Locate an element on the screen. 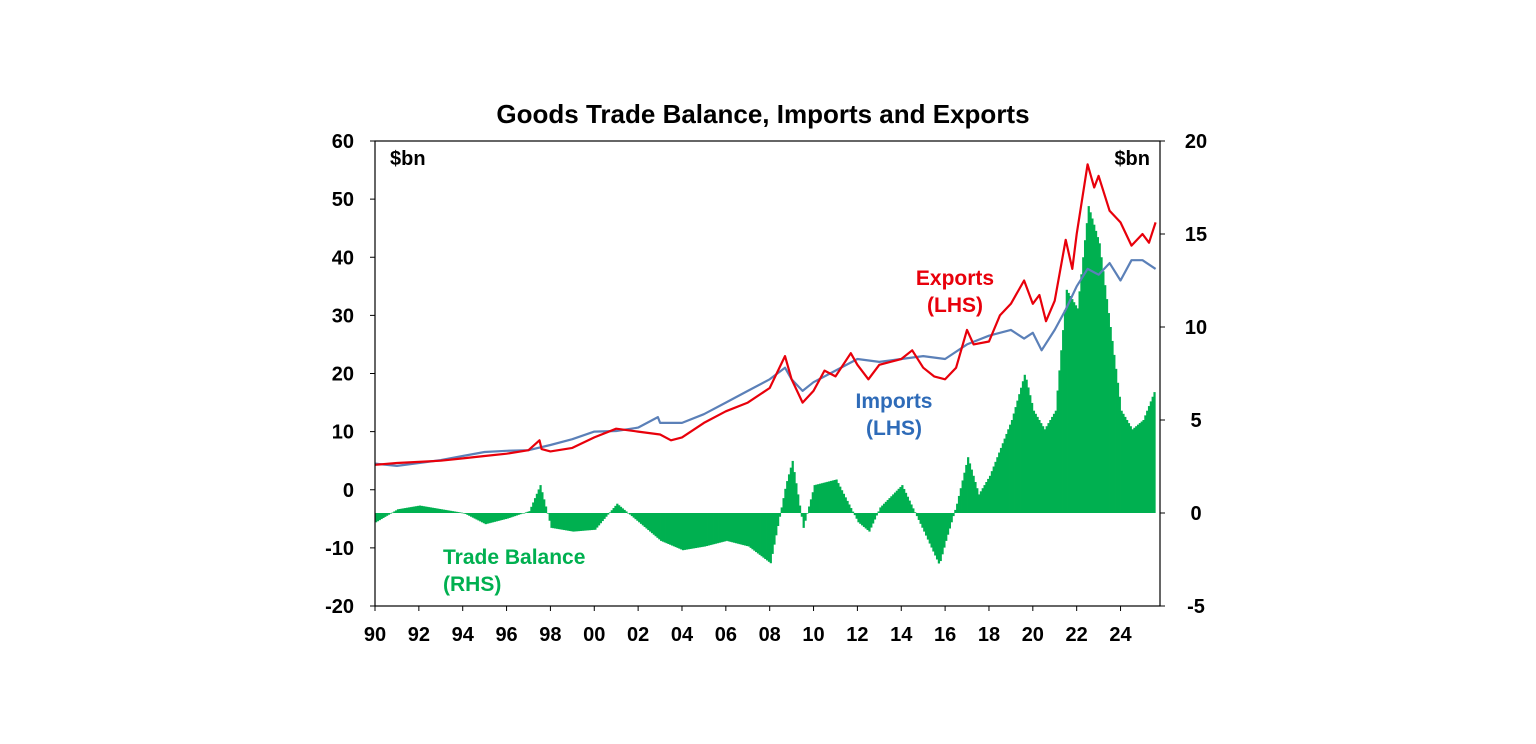 The height and width of the screenshot is (744, 1536). x-tick-label: 16 is located at coordinates (945, 635).